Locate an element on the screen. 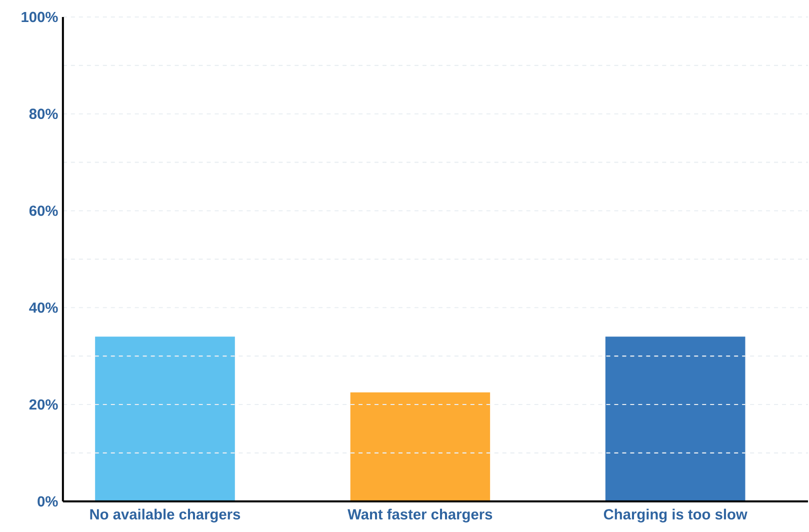  x-tick-label: Charging is too slow is located at coordinates (676, 515).